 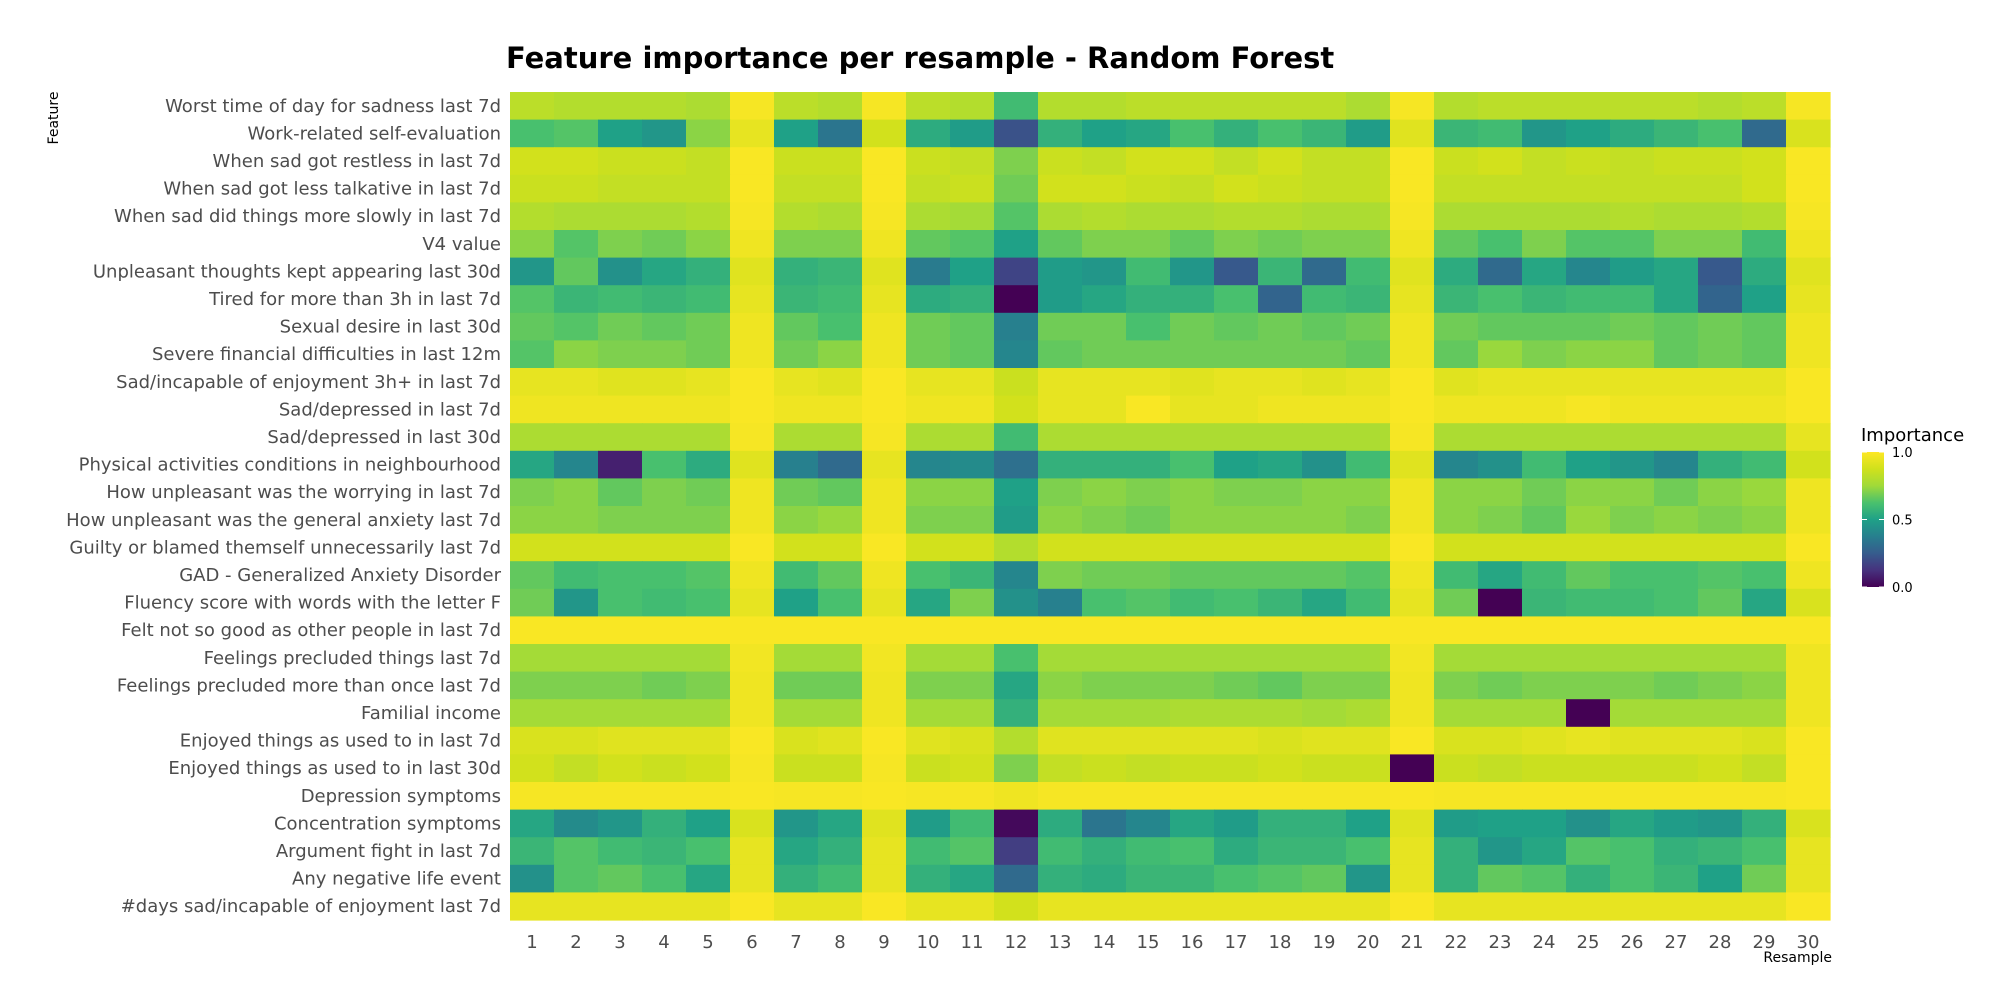 What do you see at coordinates (928, 942) in the screenshot?
I see `x-tick-label: 10` at bounding box center [928, 942].